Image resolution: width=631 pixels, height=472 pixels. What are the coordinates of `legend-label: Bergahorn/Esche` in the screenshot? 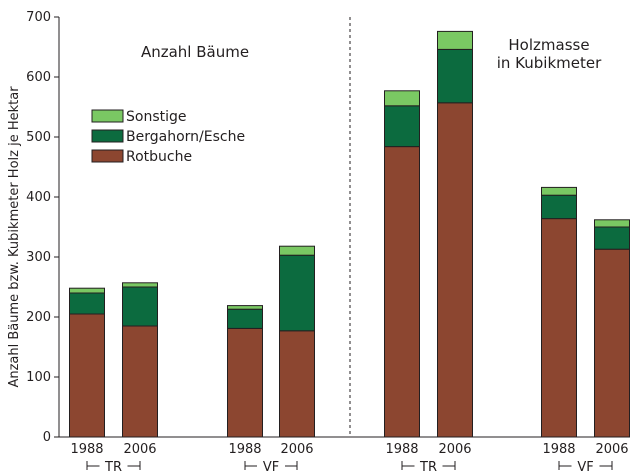 It's located at (185, 137).